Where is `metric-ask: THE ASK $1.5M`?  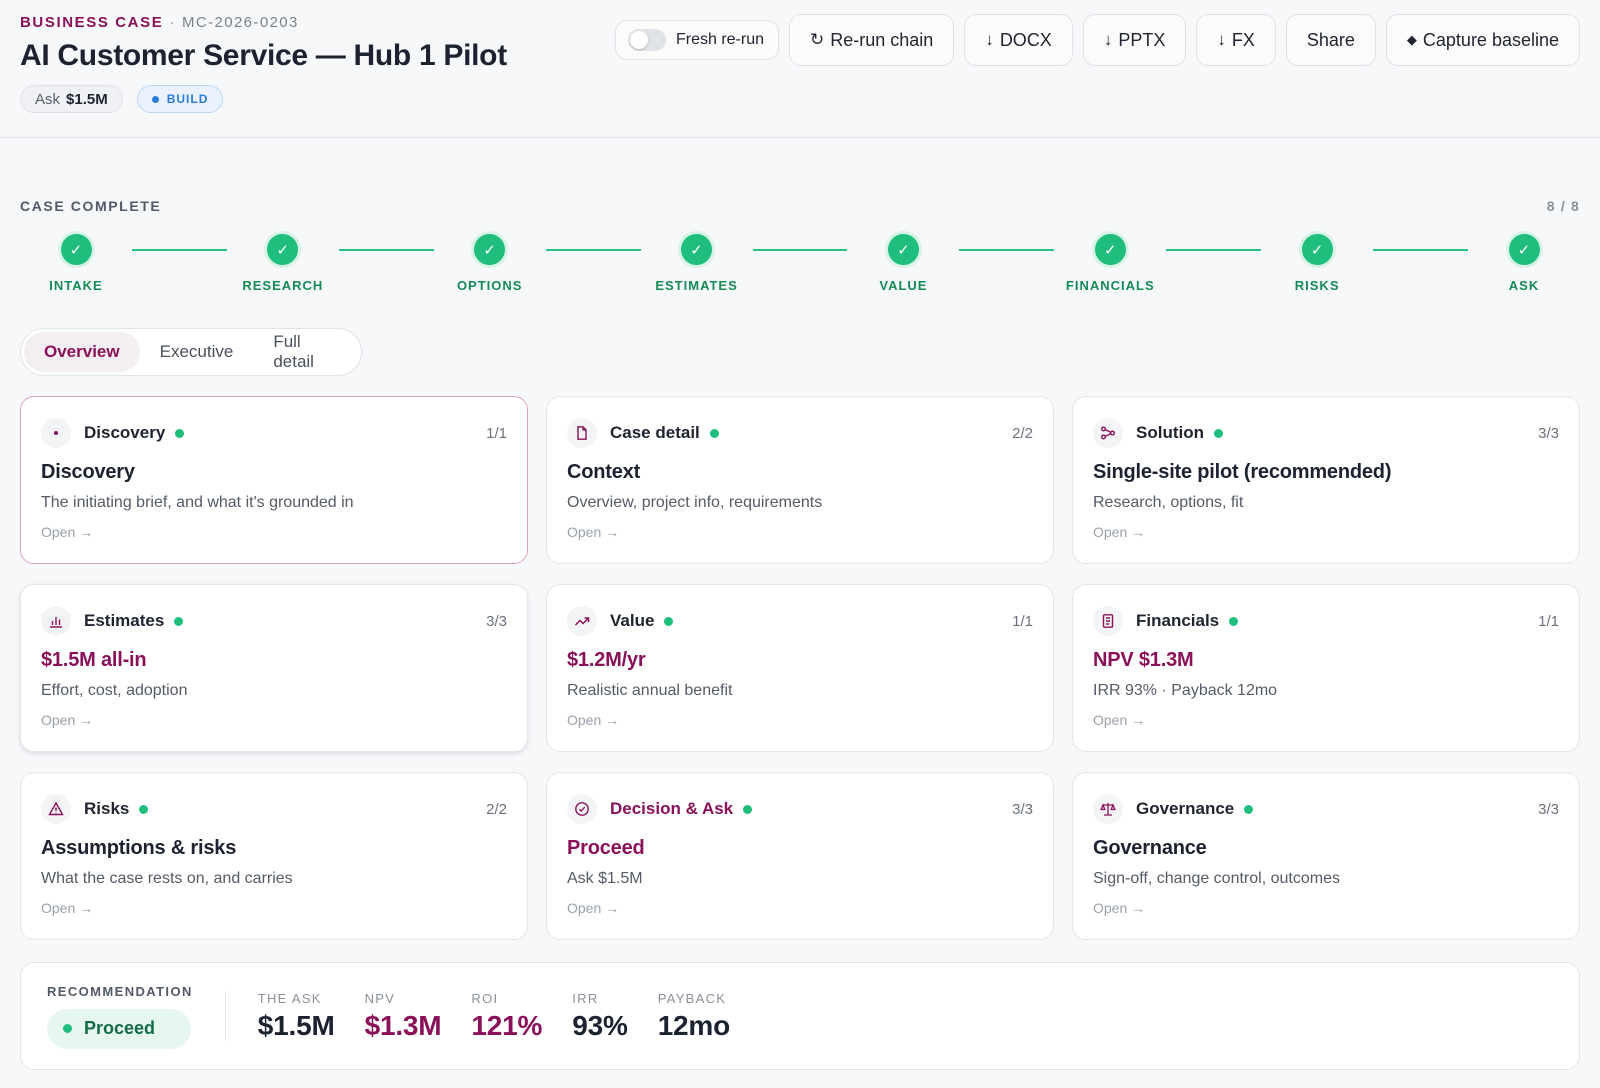 metric-ask: THE ASK $1.5M is located at coordinates (296, 1016).